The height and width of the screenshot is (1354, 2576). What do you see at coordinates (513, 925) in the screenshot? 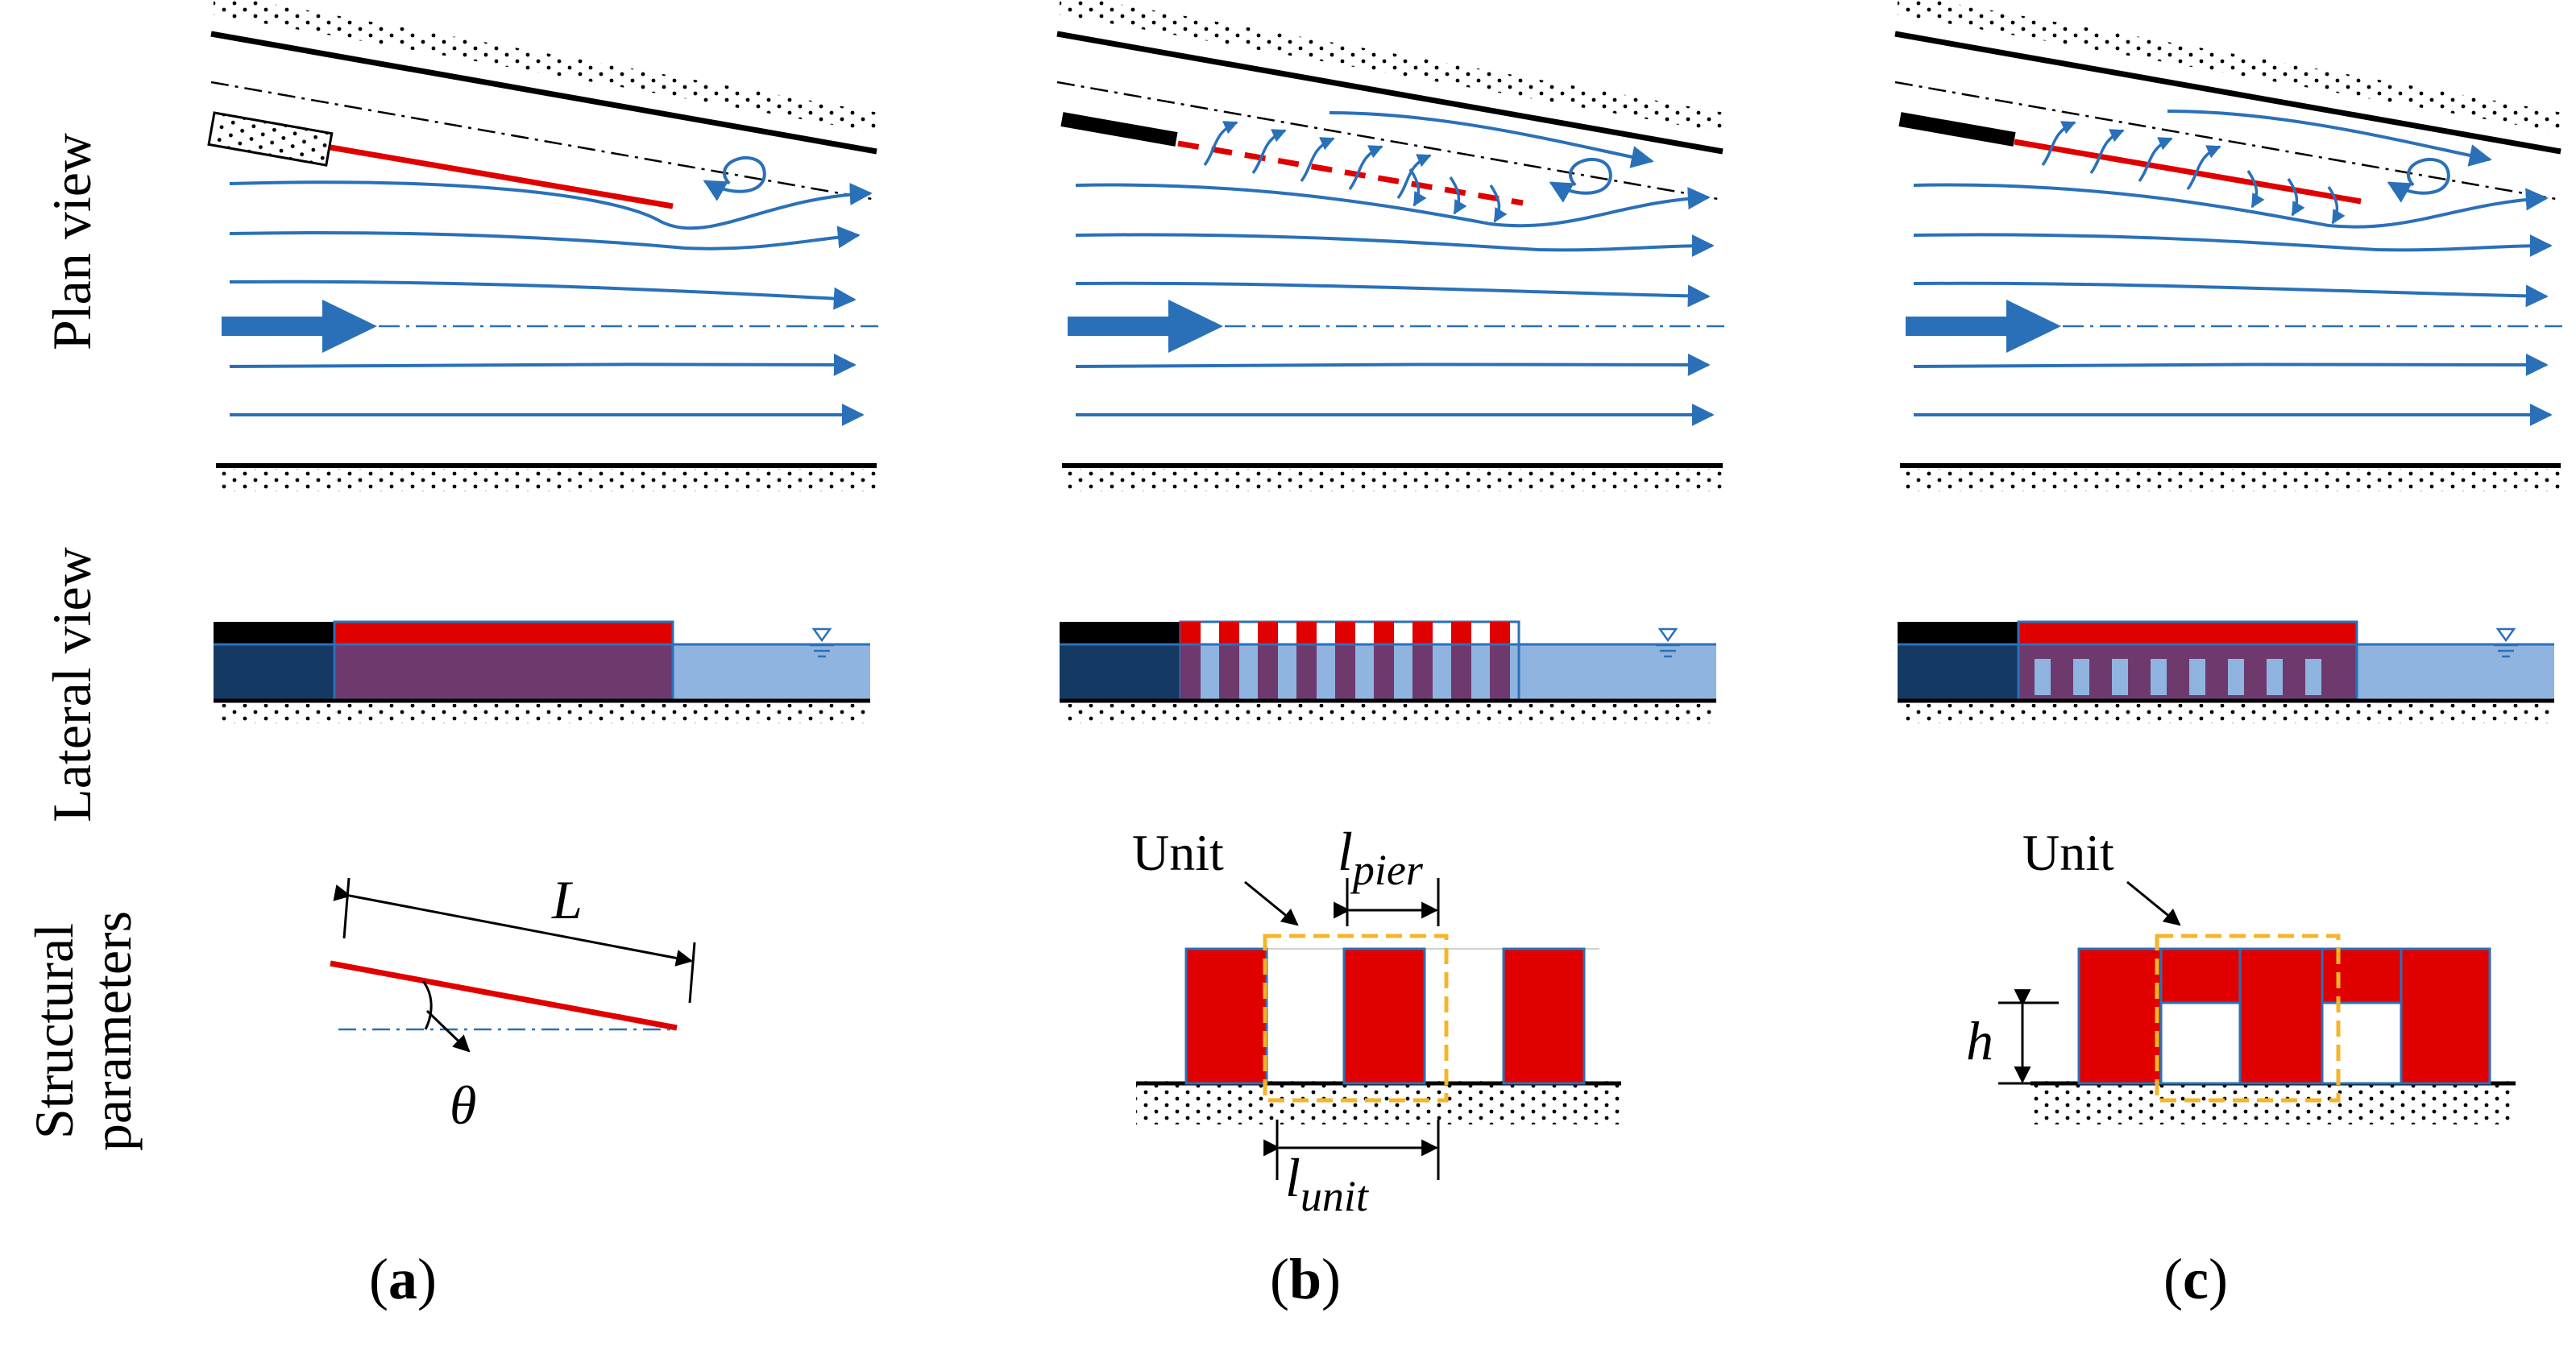
I see `length-dimension` at bounding box center [513, 925].